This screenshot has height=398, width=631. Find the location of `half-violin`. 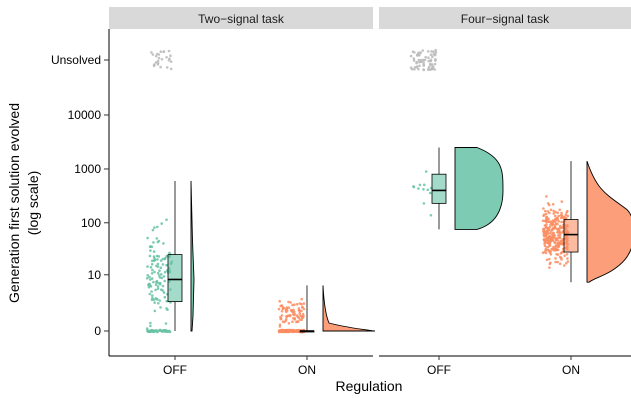

half-violin is located at coordinates (349, 308).